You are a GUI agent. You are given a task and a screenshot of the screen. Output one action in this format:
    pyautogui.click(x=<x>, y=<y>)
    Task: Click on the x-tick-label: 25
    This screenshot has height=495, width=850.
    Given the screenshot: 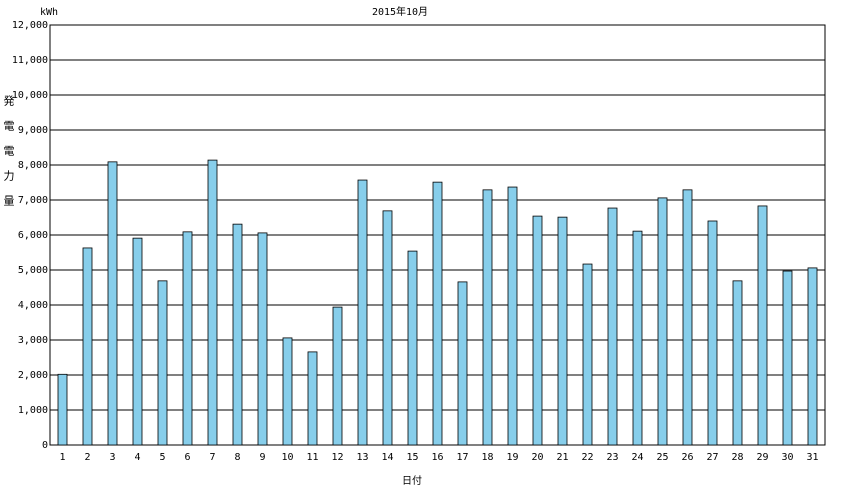 What is the action you would take?
    pyautogui.click(x=662, y=457)
    